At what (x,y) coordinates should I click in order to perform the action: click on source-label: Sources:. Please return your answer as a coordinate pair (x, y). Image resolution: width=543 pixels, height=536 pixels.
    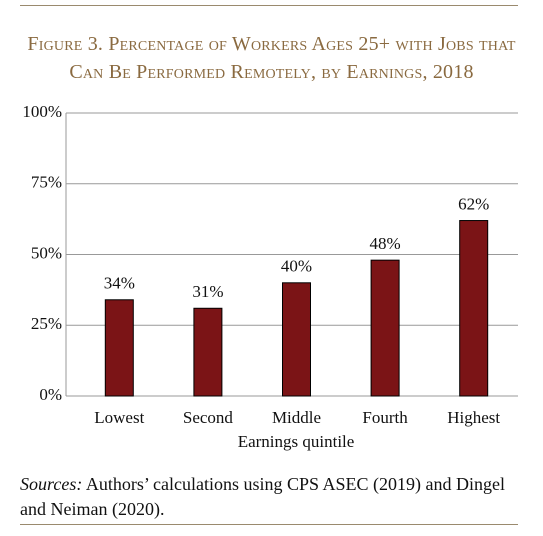
    Looking at the image, I should click on (51, 484).